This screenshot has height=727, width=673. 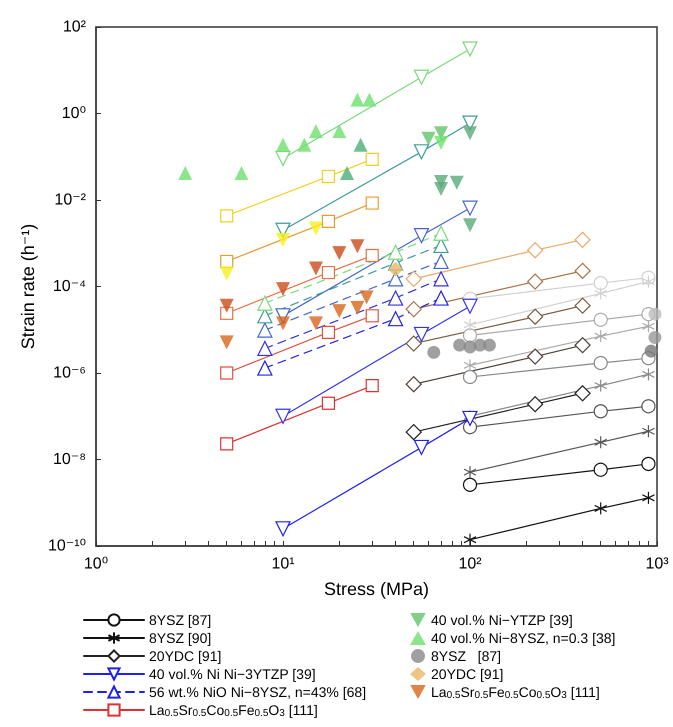 What do you see at coordinates (257, 692) in the screenshot?
I see `legend-label: 56 wt.% NiO Ni−8YSZ, n=43% [68]` at bounding box center [257, 692].